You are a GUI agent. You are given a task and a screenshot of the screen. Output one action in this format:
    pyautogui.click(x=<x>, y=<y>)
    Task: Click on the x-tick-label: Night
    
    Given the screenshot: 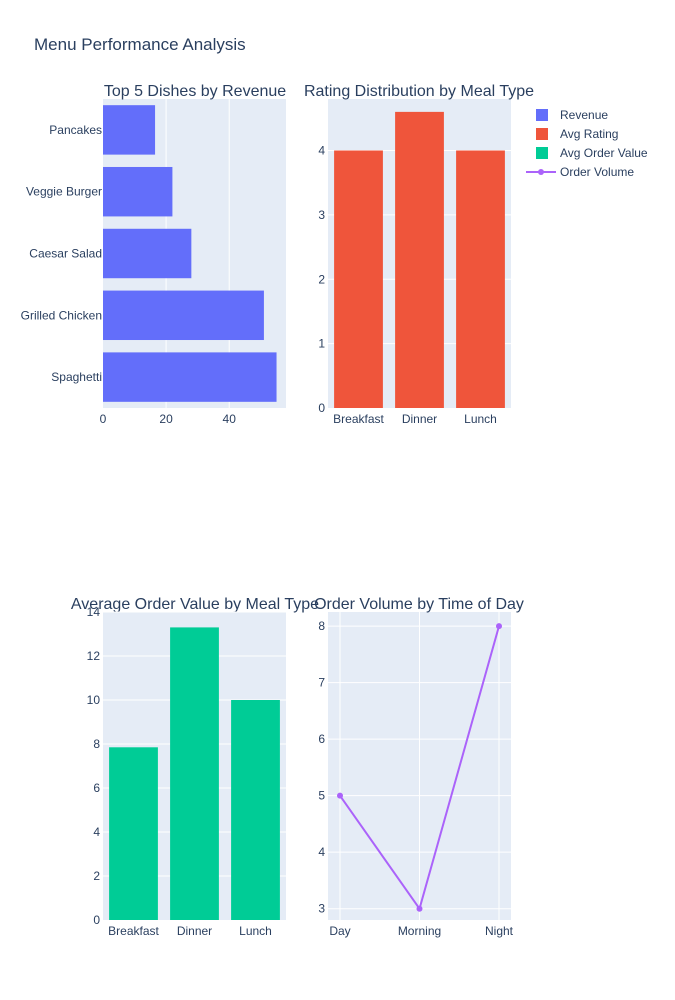 What is the action you would take?
    pyautogui.click(x=499, y=931)
    